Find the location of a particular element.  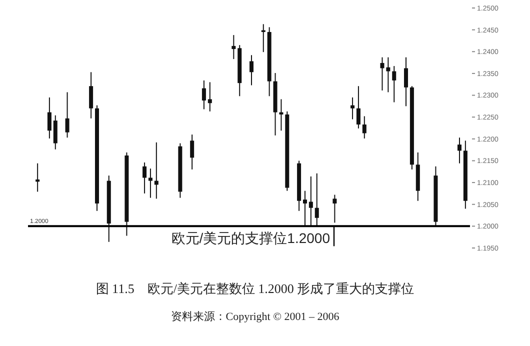

text: 图 11.5 欧元/美元在整数位 1.2000 形成了重大的支撑位 is located at coordinates (255, 288).